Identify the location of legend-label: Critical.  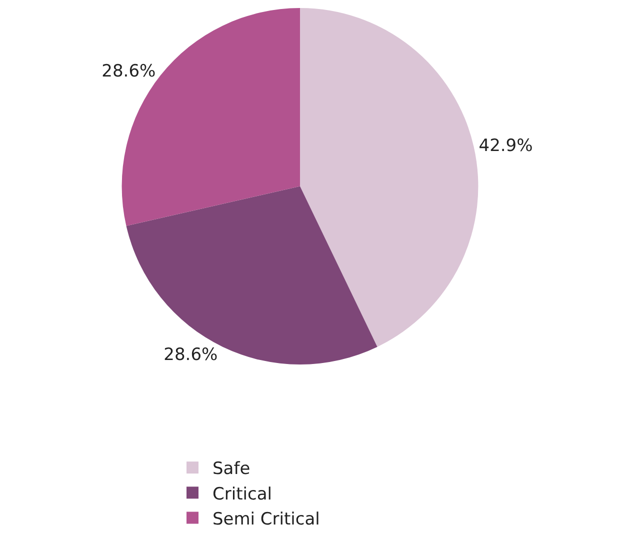
(242, 494).